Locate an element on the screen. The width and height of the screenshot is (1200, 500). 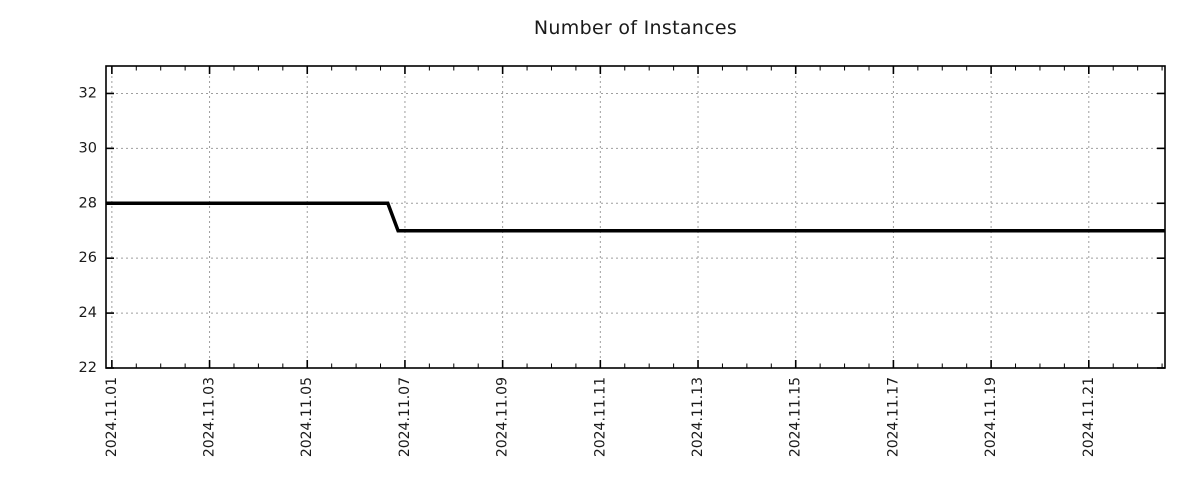
x-tick-label: 2024.11.19 is located at coordinates (991, 417).